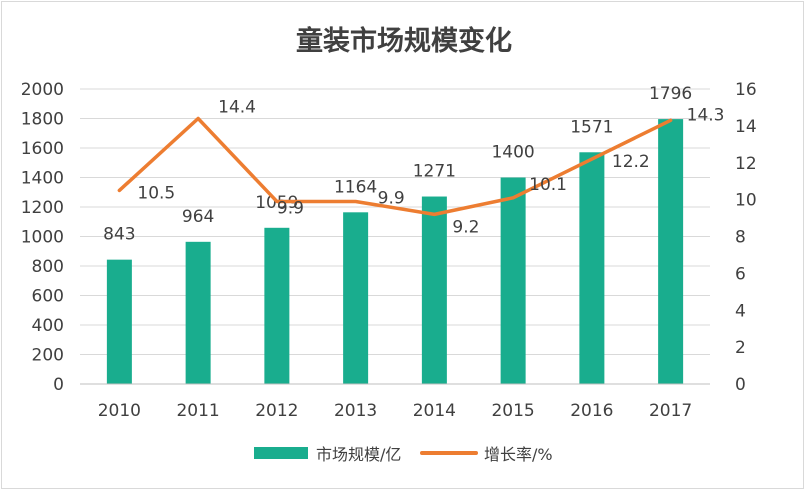  Describe the element at coordinates (746, 90) in the screenshot. I see `y-right-tick-label: 16` at that location.